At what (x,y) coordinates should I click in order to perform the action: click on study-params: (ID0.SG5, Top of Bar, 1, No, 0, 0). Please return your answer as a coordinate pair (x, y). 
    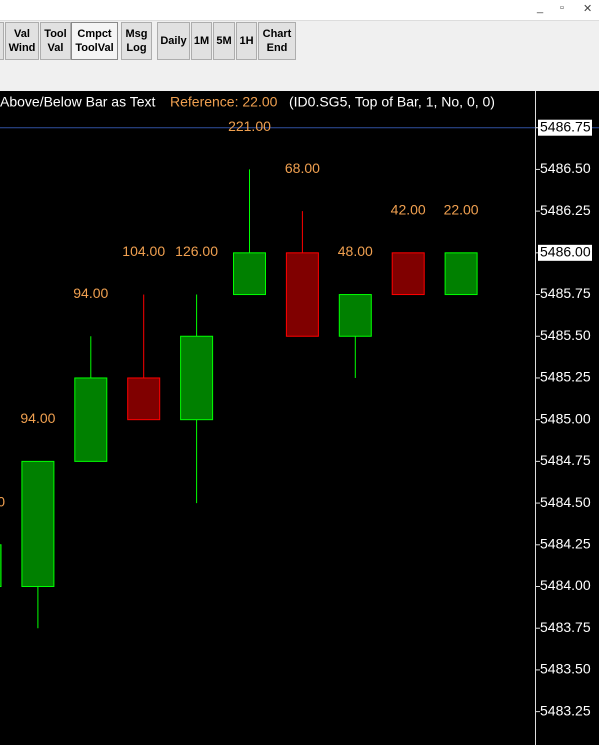
    Looking at the image, I should click on (392, 102).